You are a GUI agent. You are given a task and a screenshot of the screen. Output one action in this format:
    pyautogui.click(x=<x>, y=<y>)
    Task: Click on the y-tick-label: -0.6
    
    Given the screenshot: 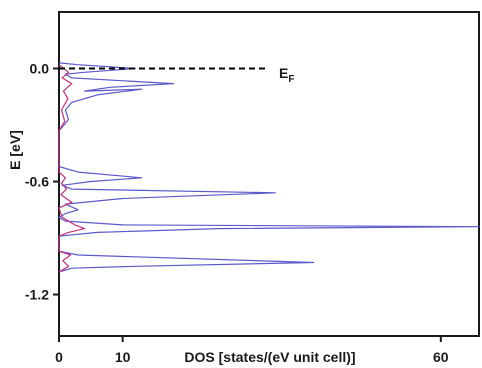 What is the action you would take?
    pyautogui.click(x=37, y=182)
    